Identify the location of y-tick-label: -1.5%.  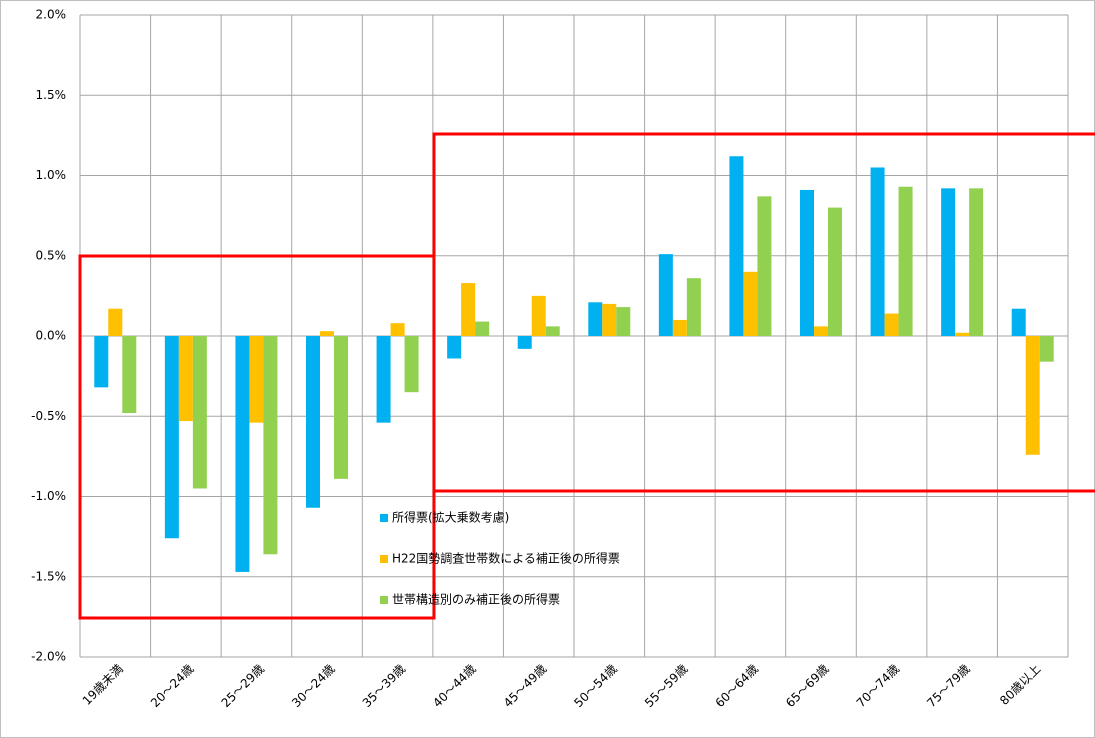
(48, 576).